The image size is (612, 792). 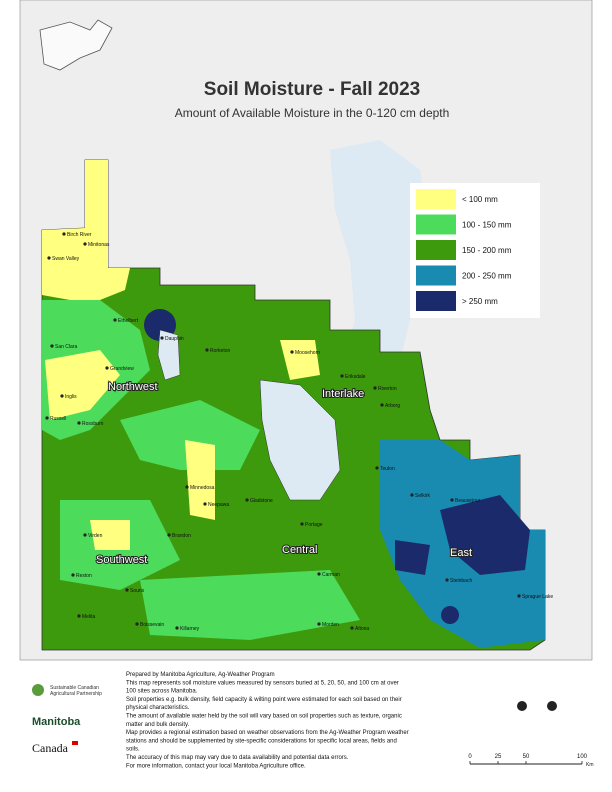 What do you see at coordinates (99, 245) in the screenshot?
I see `town-label: Minitonas` at bounding box center [99, 245].